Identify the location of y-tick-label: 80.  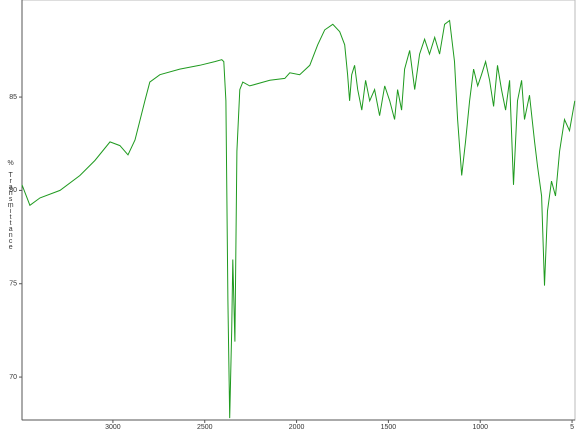
(13, 190).